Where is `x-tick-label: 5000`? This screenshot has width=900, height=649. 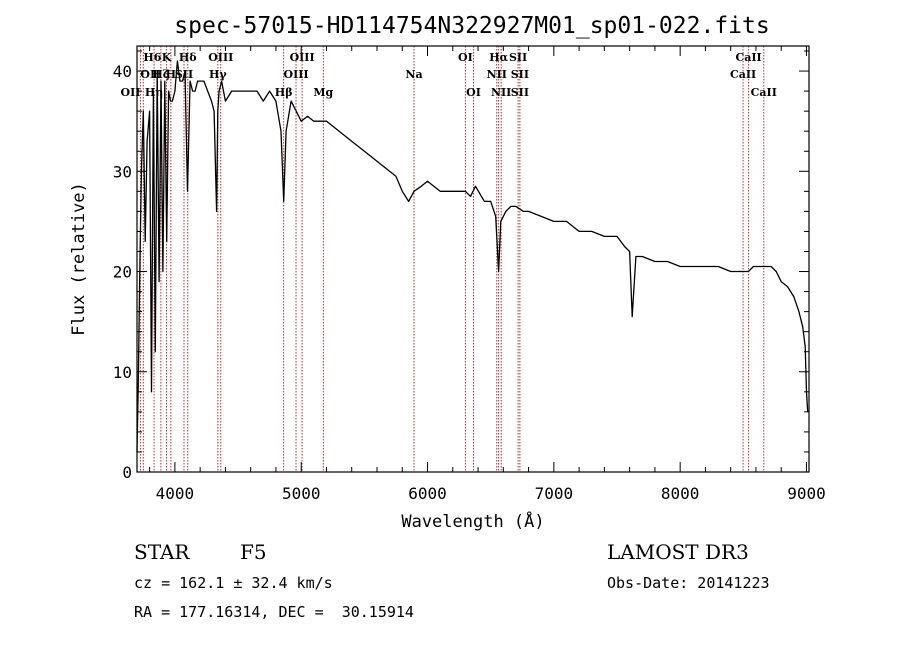
x-tick-label: 5000 is located at coordinates (301, 493).